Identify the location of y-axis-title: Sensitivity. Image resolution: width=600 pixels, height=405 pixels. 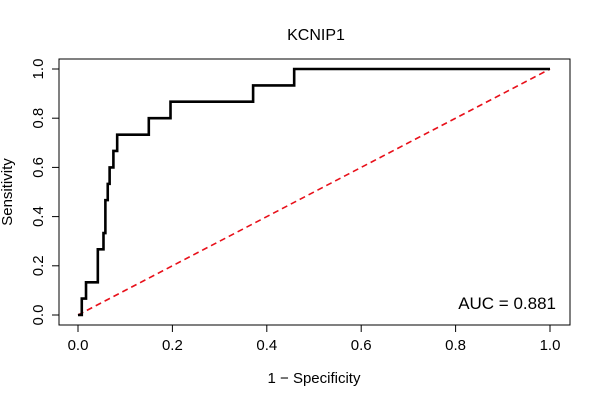
(8, 192).